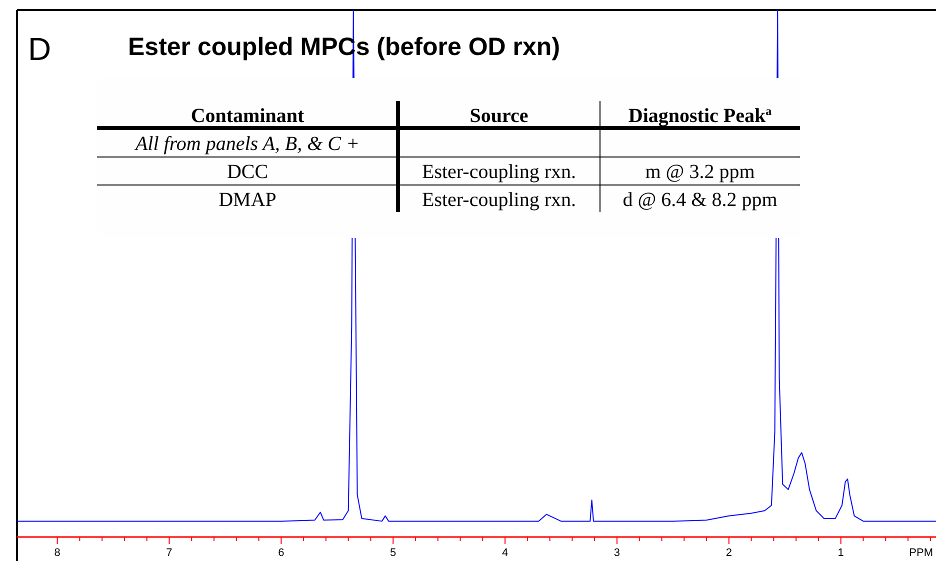 This screenshot has height=561, width=936. Describe the element at coordinates (246, 144) in the screenshot. I see `annotation: All from panels A, B, & C +` at that location.